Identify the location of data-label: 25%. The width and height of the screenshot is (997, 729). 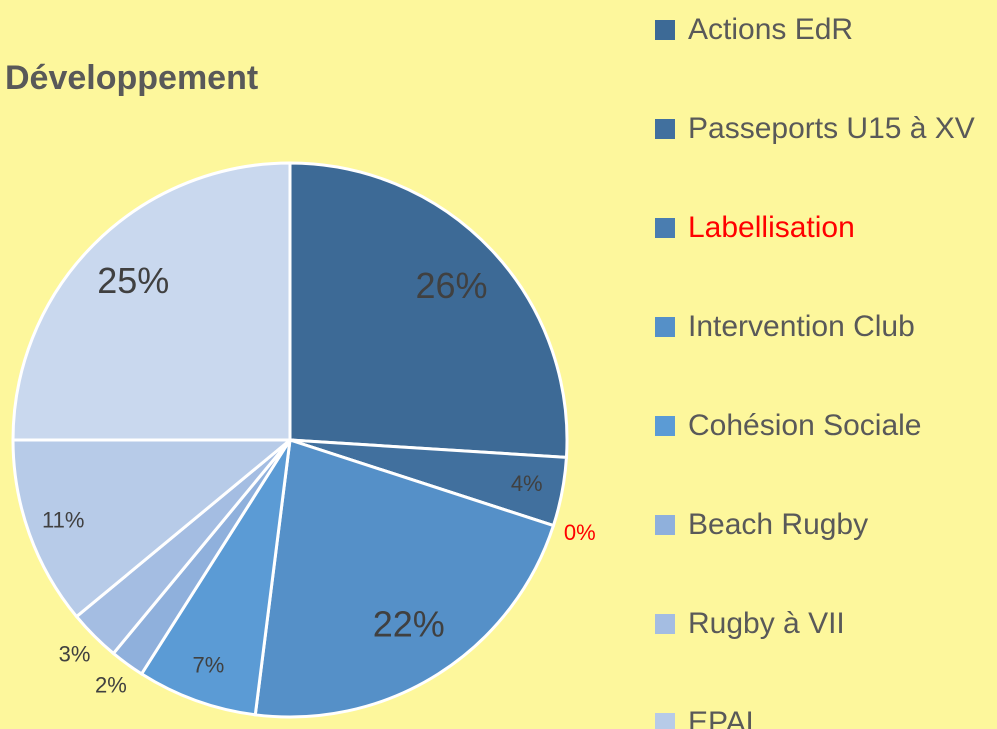
(133, 280).